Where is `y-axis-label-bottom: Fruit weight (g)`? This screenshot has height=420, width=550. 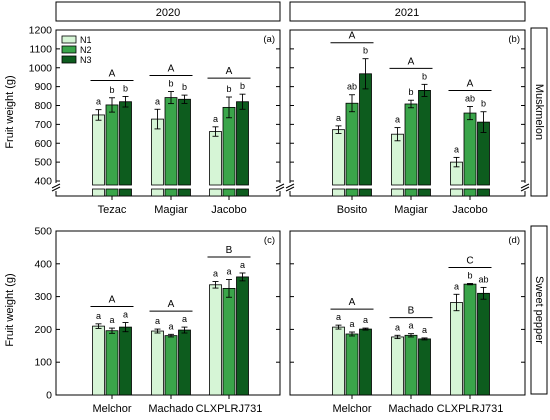 y-axis-label-bottom: Fruit weight (g) is located at coordinates (10, 309).